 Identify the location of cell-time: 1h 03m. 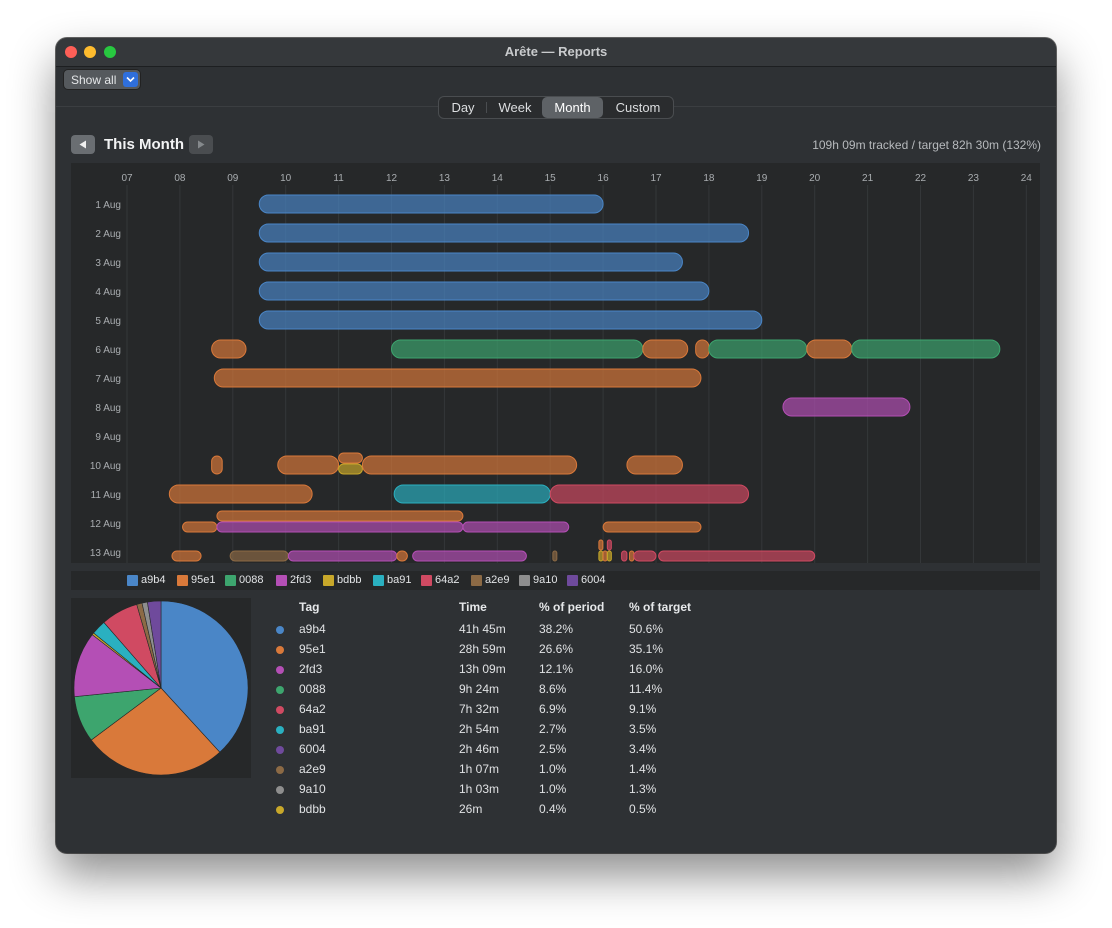
(479, 789).